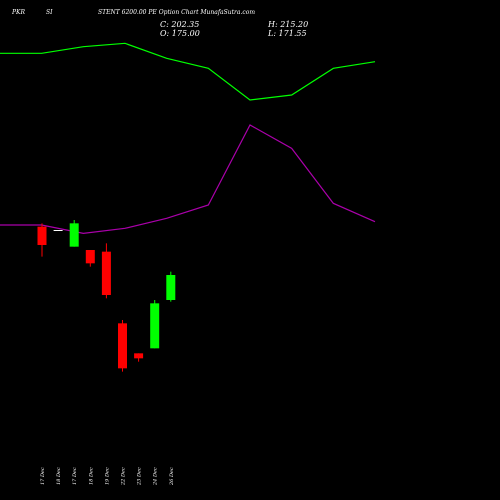 The width and height of the screenshot is (500, 500). Describe the element at coordinates (172, 476) in the screenshot. I see `x-tick-label: 26 Dec` at that location.